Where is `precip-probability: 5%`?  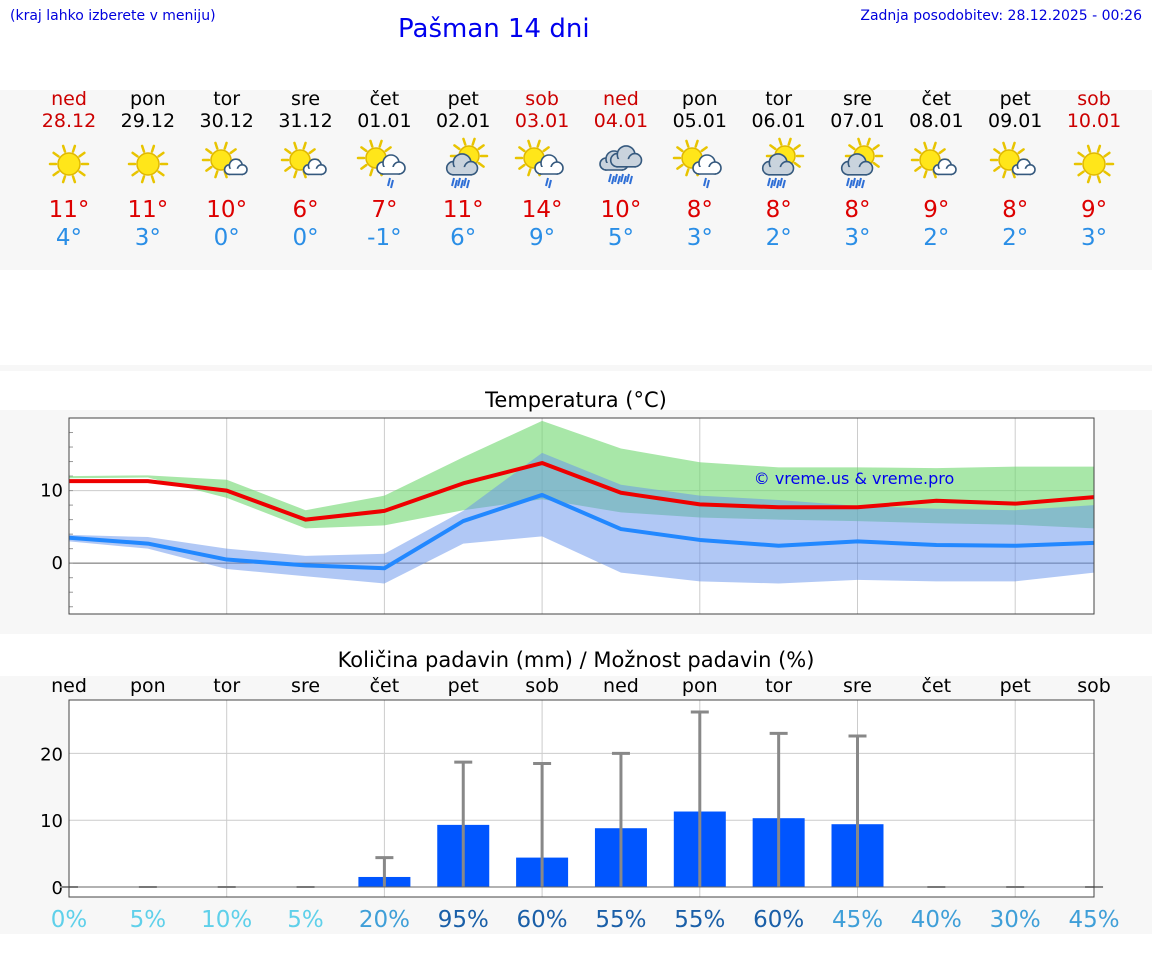 precip-probability: 5% is located at coordinates (305, 920).